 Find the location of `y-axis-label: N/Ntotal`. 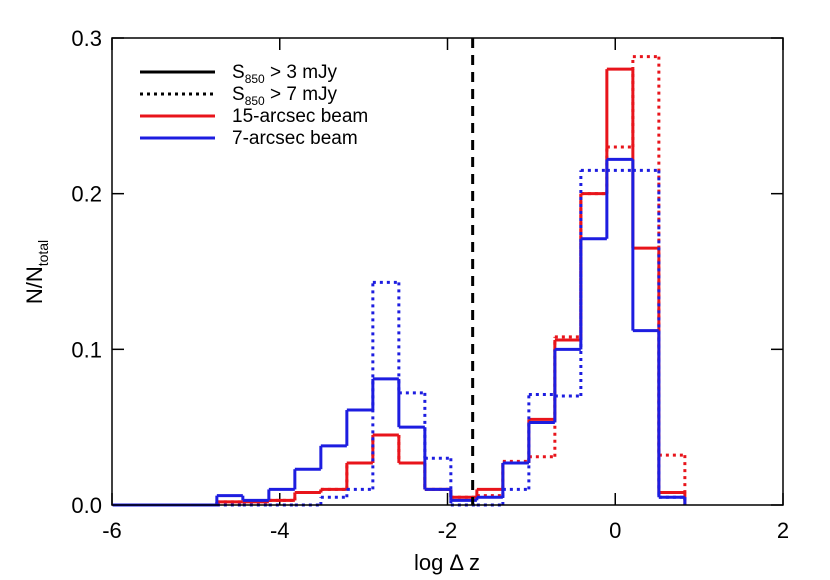

y-axis-label: N/Ntotal is located at coordinates (36, 272).